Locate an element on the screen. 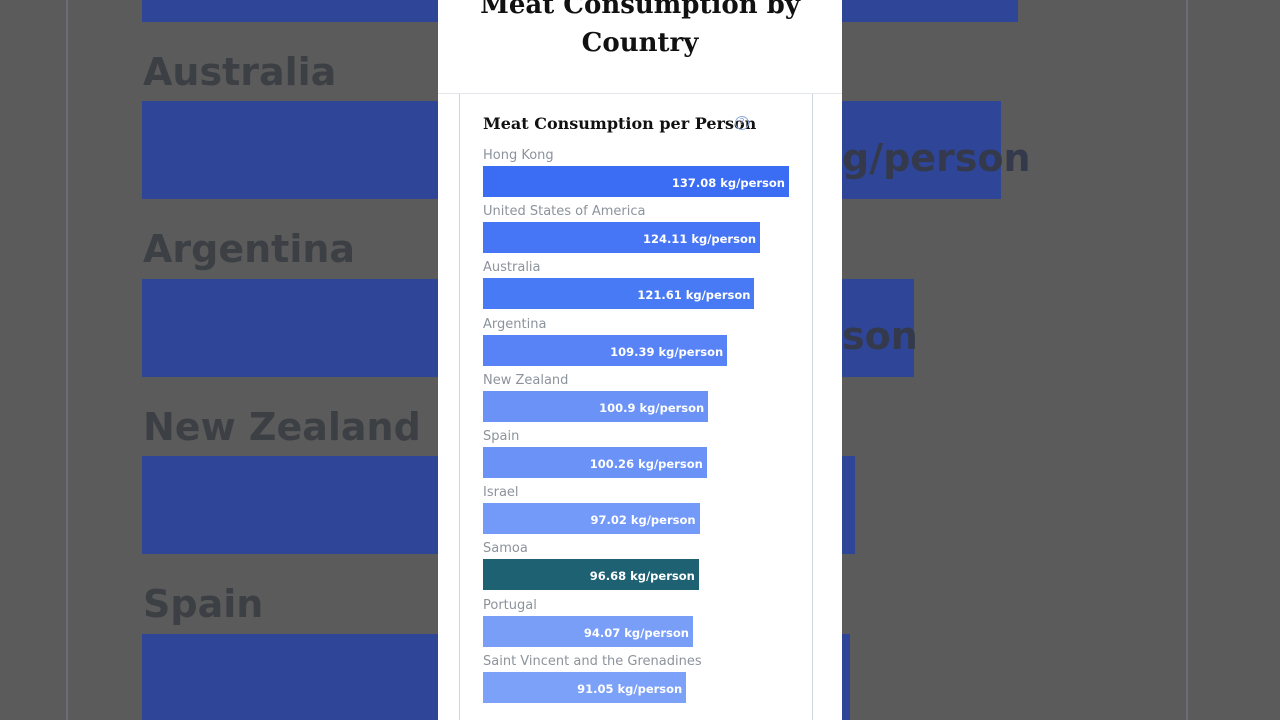 This screenshot has height=720, width=1280. bar: 94.07 kg/person is located at coordinates (588, 631).